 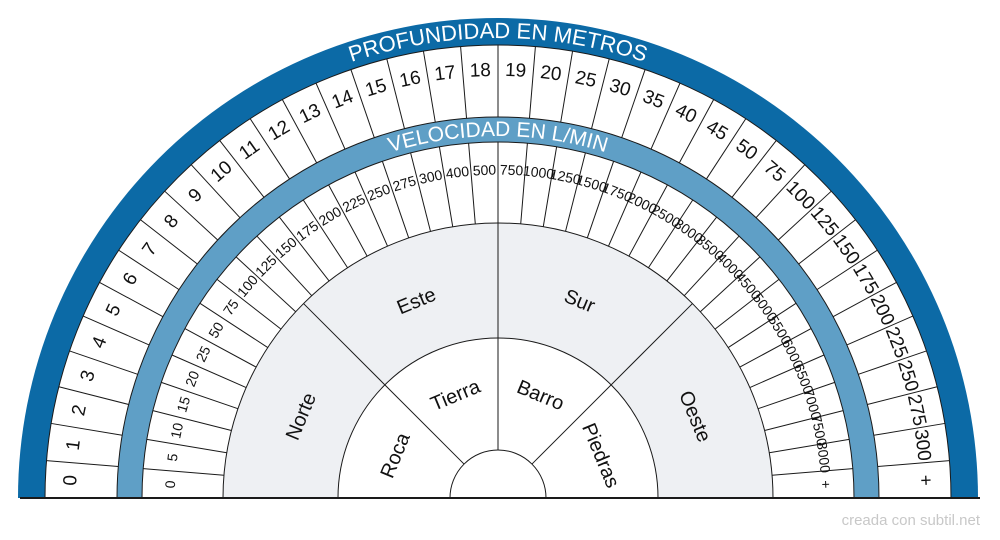 What do you see at coordinates (457, 172) in the screenshot?
I see `flow-label: 400` at bounding box center [457, 172].